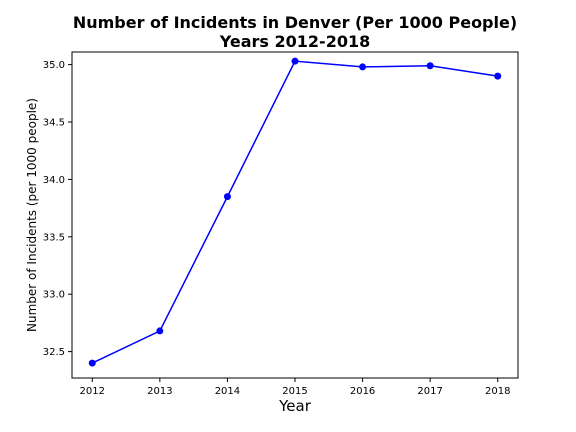 Image resolution: width=576 pixels, height=432 pixels. Describe the element at coordinates (54, 237) in the screenshot. I see `y-tick-label: 33.5` at that location.